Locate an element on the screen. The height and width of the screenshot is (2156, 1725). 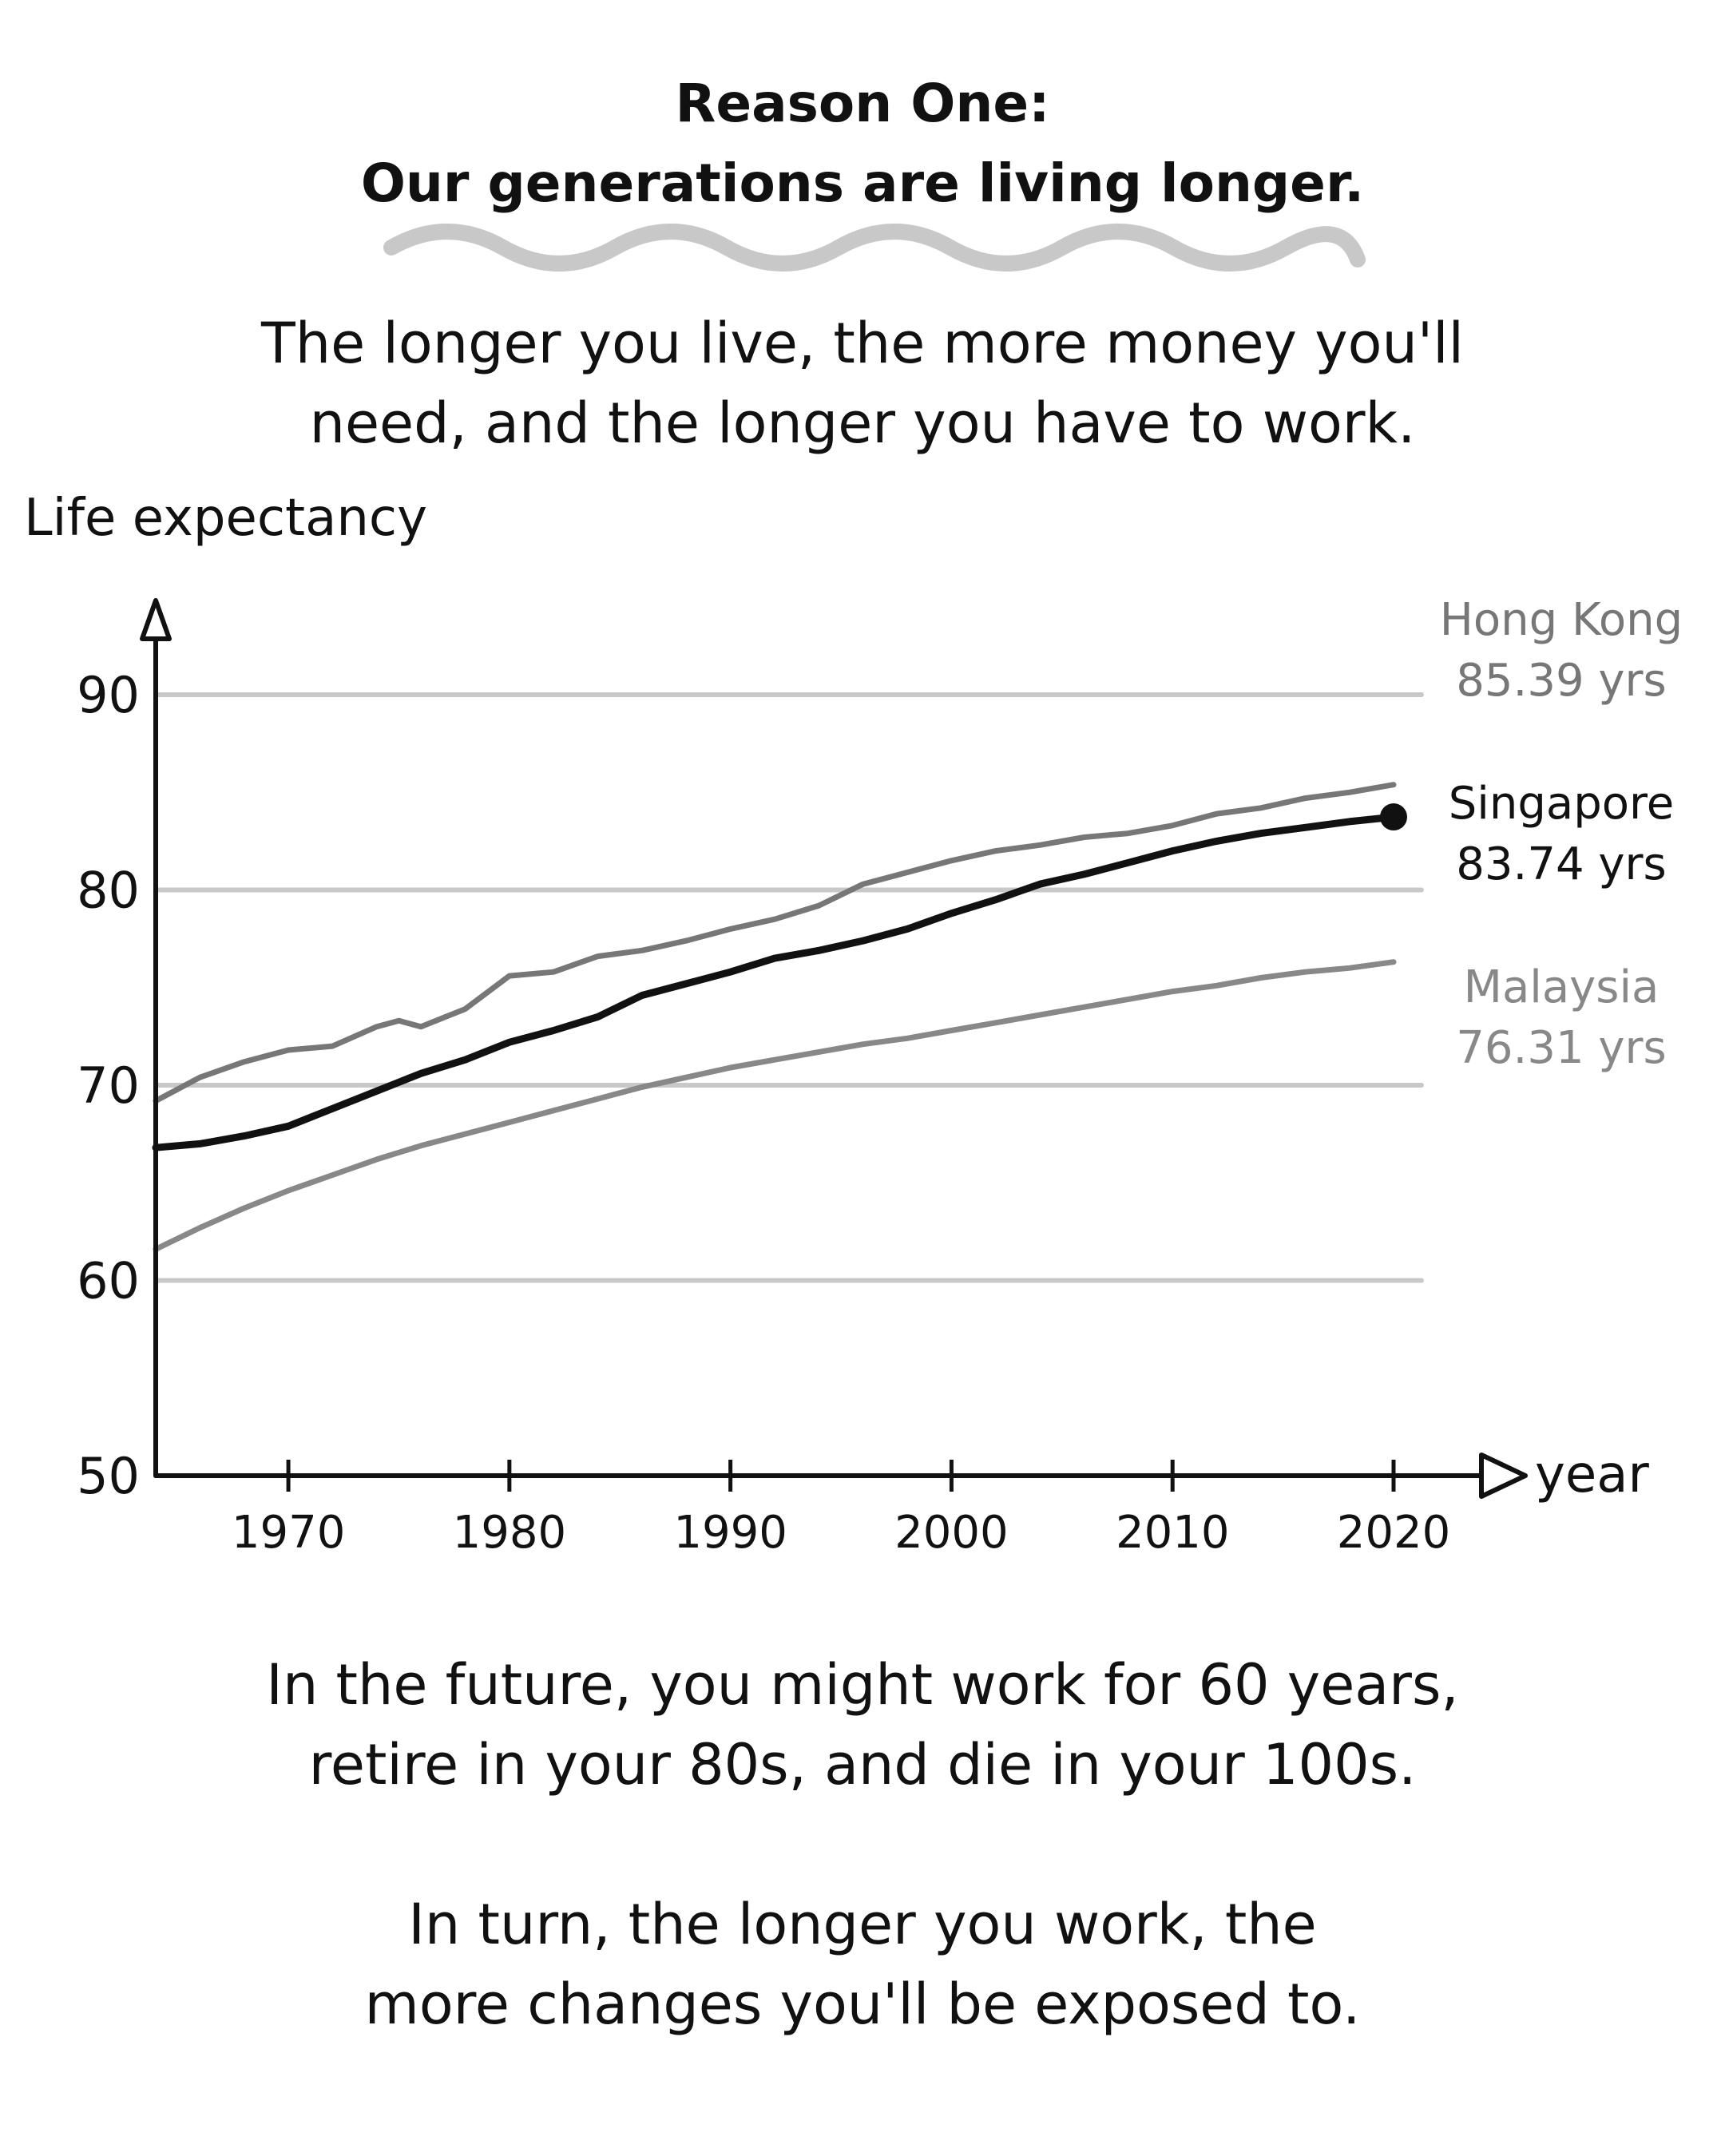
y-tick-label-90: 90 is located at coordinates (109, 695).